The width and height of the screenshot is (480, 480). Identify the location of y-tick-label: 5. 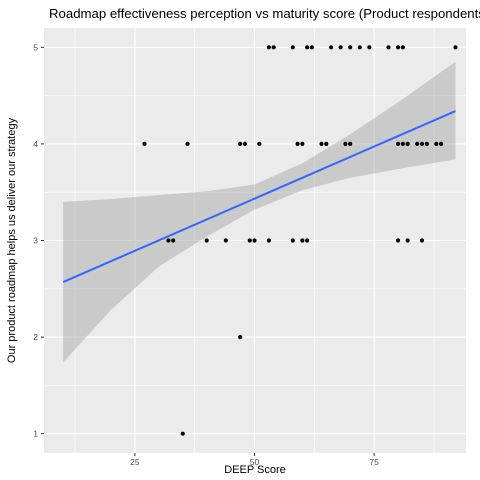
(35, 47).